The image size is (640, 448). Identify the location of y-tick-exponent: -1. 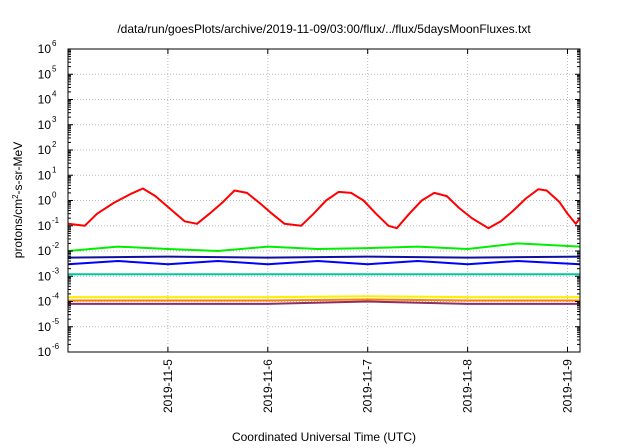
(56, 220).